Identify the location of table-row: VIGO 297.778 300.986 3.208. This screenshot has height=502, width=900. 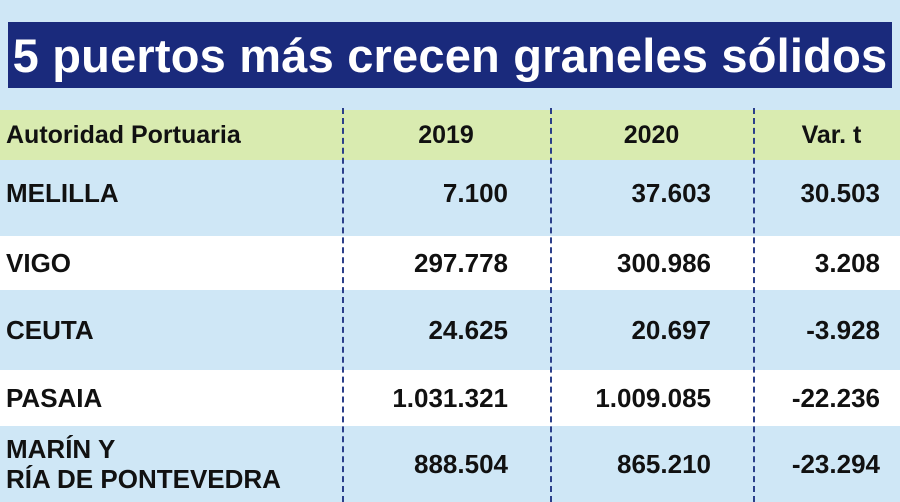
(450, 263).